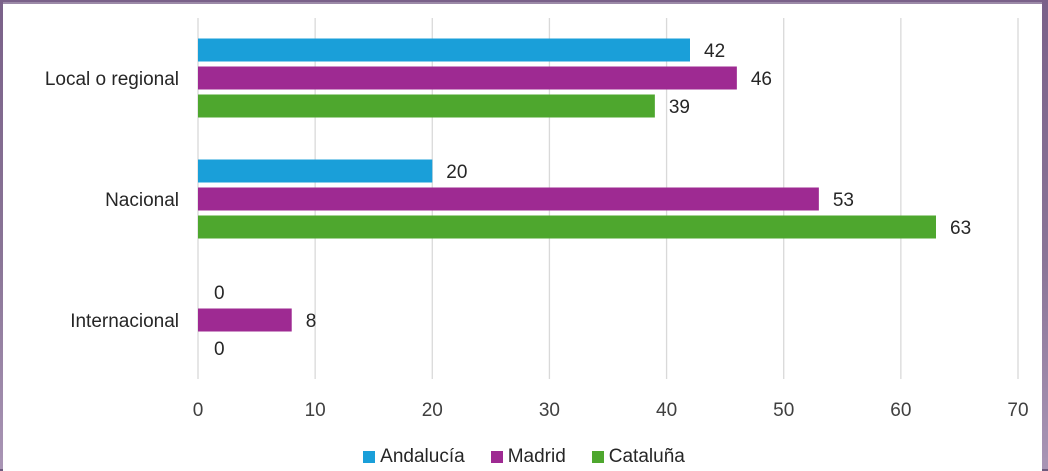 The image size is (1048, 471). What do you see at coordinates (843, 200) in the screenshot?
I see `data-label: 53` at bounding box center [843, 200].